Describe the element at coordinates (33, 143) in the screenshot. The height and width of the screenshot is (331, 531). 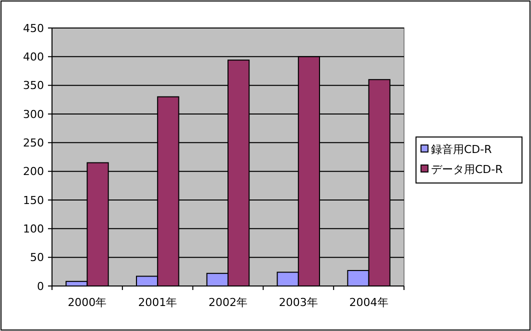
I see `y-tick-label: 250` at that location.